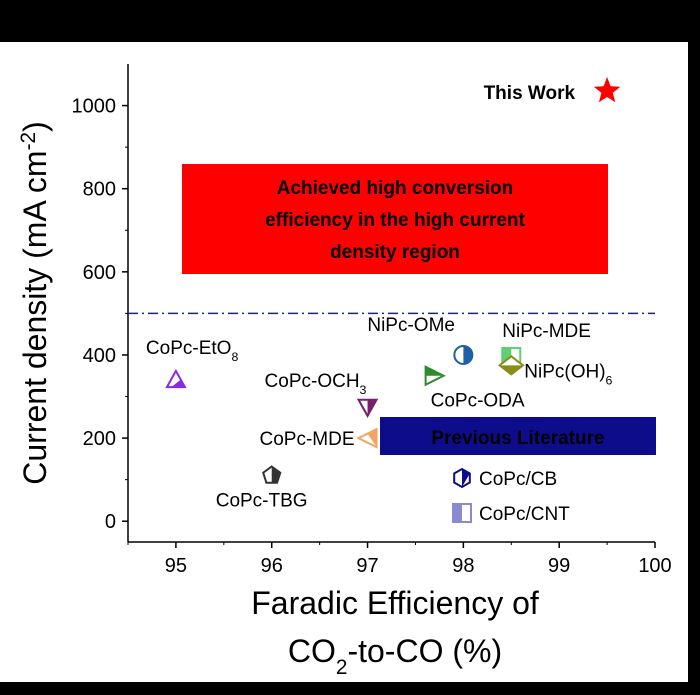  What do you see at coordinates (307, 439) in the screenshot?
I see `point-label: CoPc-MDE` at bounding box center [307, 439].